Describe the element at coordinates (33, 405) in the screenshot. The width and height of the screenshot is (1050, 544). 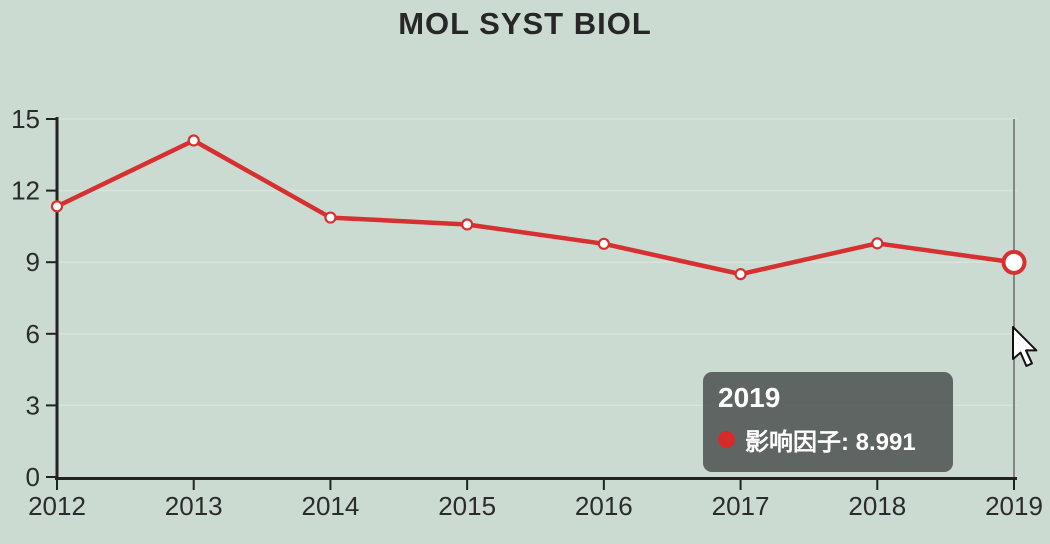
I see `y-tick-label: 3` at that location.